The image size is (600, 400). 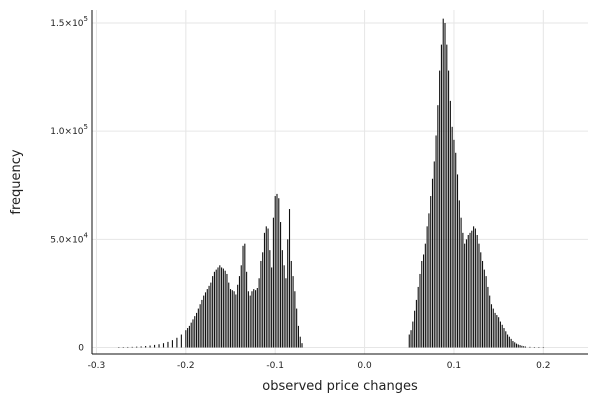 I want to click on x-axis-label: observed price changes, so click(x=340, y=386).